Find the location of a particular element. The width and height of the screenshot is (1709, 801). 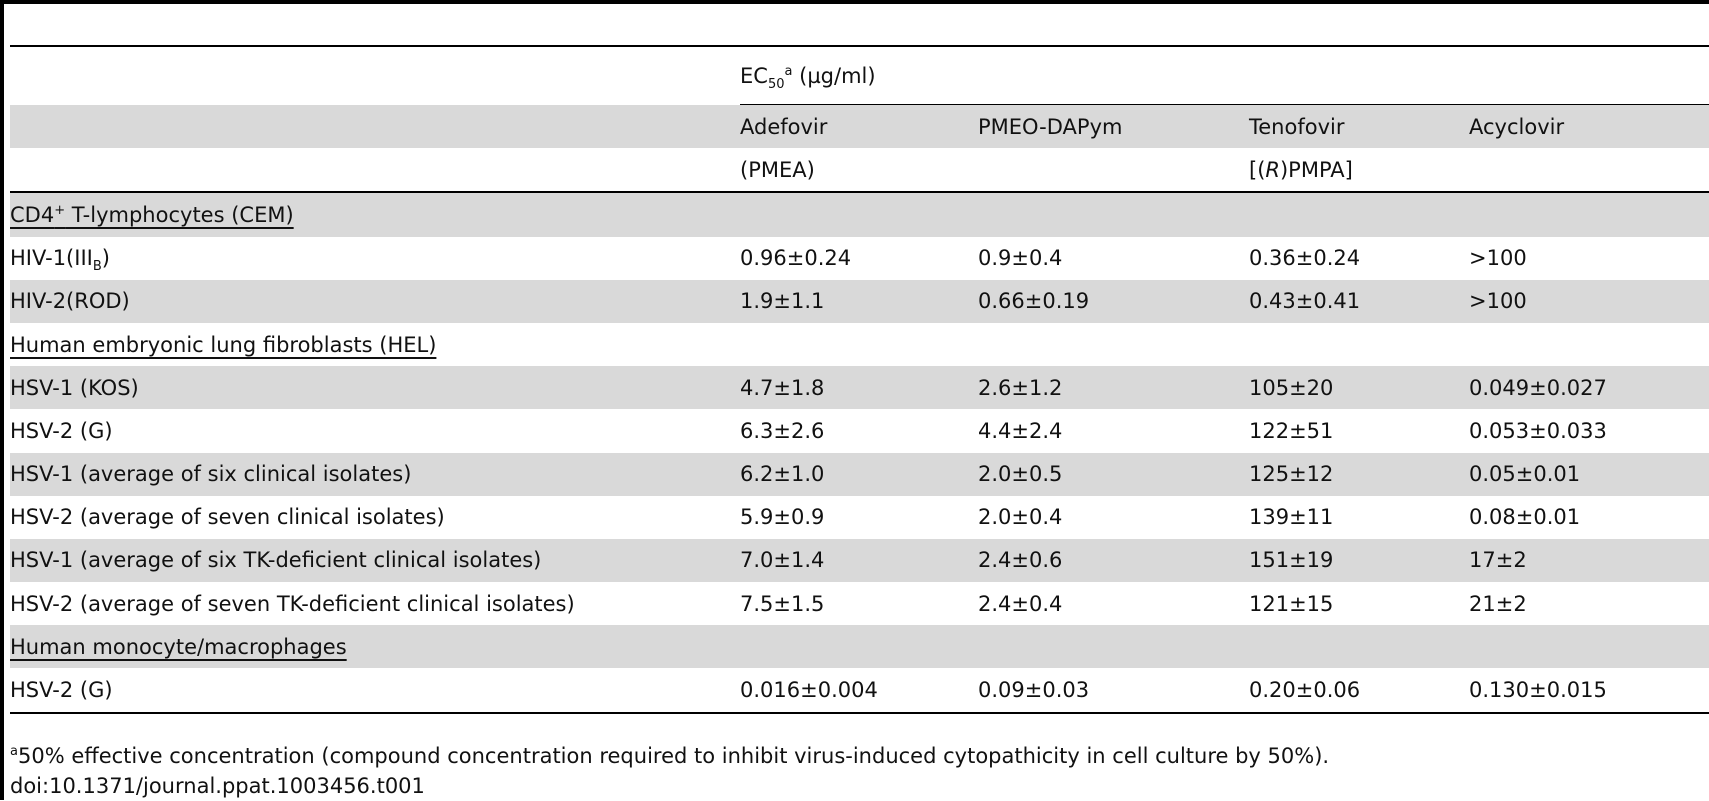

value-adefovir: 6.2±1.0 is located at coordinates (782, 474).